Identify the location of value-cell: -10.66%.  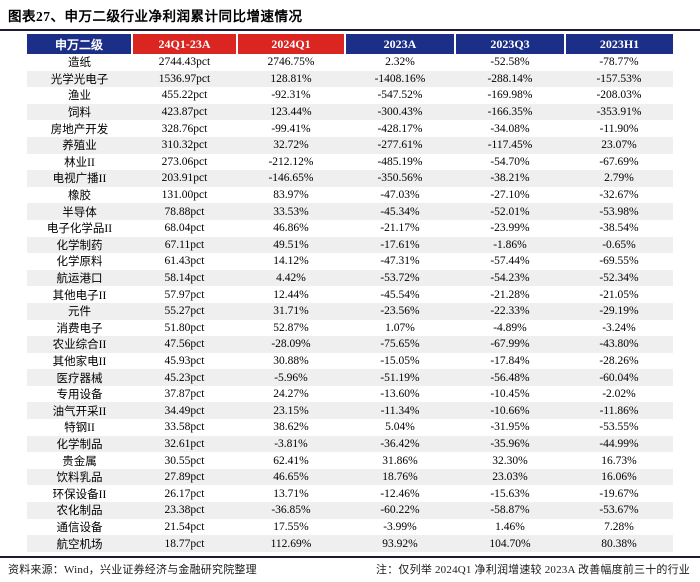
(510, 411).